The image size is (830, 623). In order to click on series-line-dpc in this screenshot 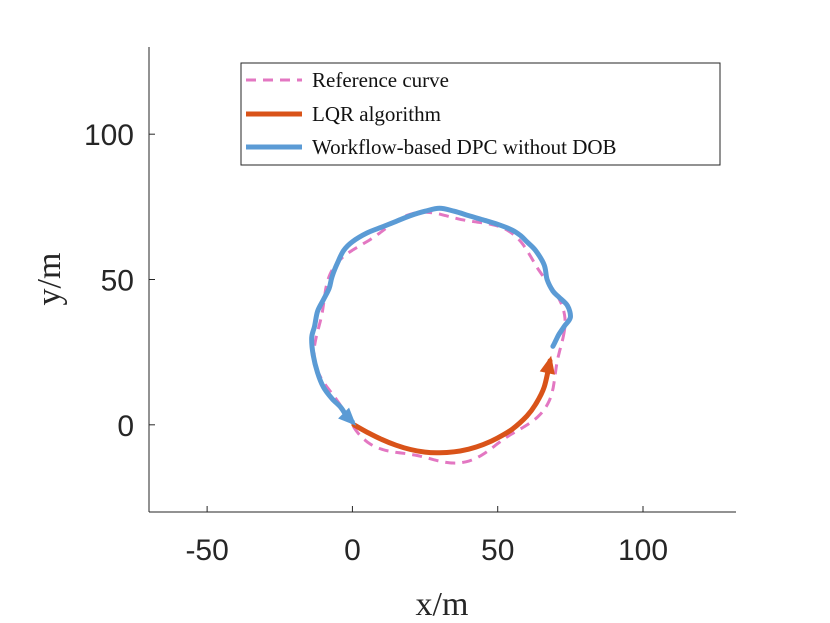, I will do `click(441, 315)`.